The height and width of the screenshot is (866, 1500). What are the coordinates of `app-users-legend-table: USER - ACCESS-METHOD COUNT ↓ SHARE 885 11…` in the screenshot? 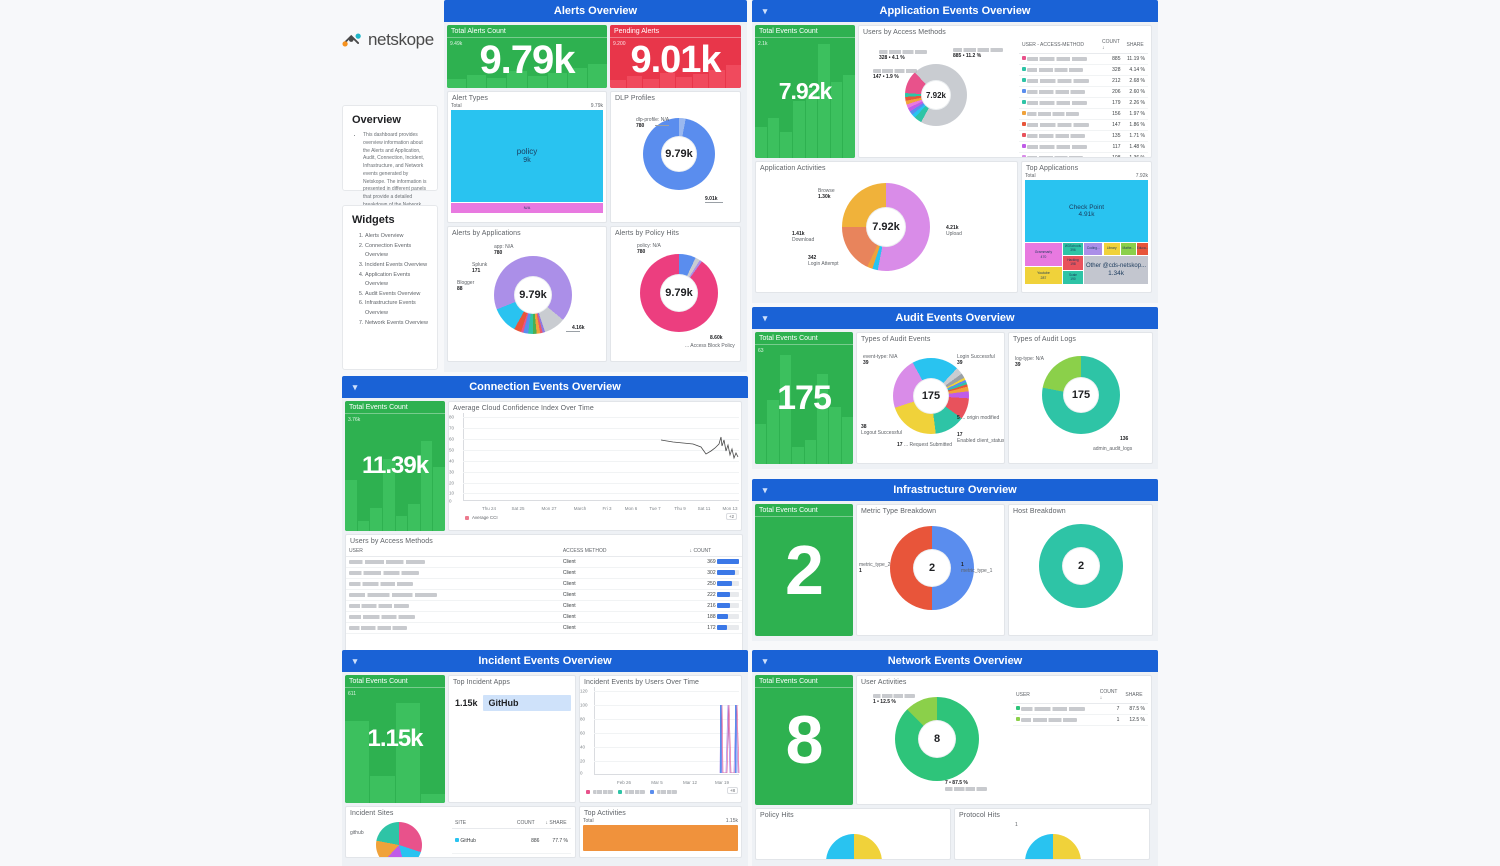 It's located at (1083, 97).